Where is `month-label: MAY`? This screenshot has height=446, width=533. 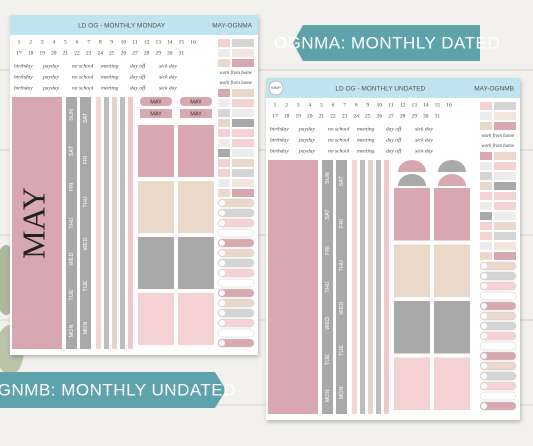
month-label: MAY is located at coordinates (33, 223).